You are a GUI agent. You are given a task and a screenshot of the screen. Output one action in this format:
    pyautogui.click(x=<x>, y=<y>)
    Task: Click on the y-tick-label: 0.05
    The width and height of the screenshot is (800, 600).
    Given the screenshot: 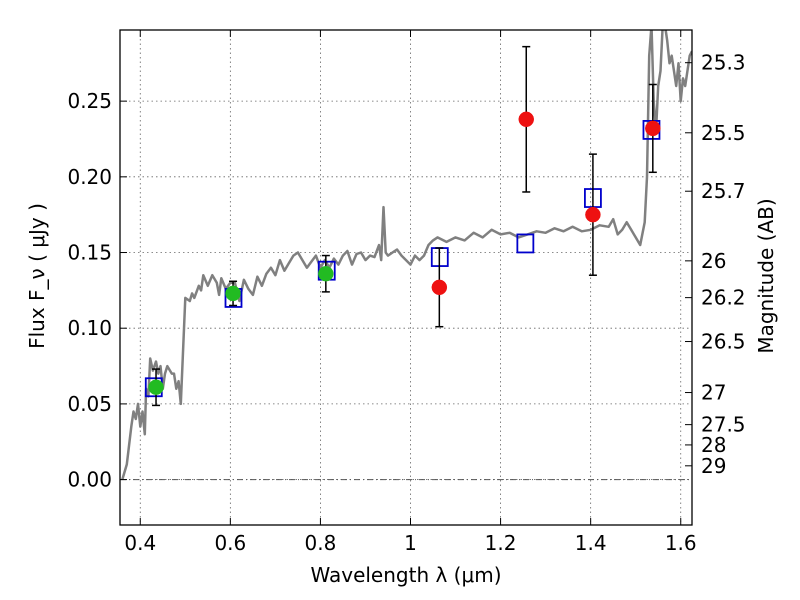 What is the action you would take?
    pyautogui.click(x=89, y=404)
    